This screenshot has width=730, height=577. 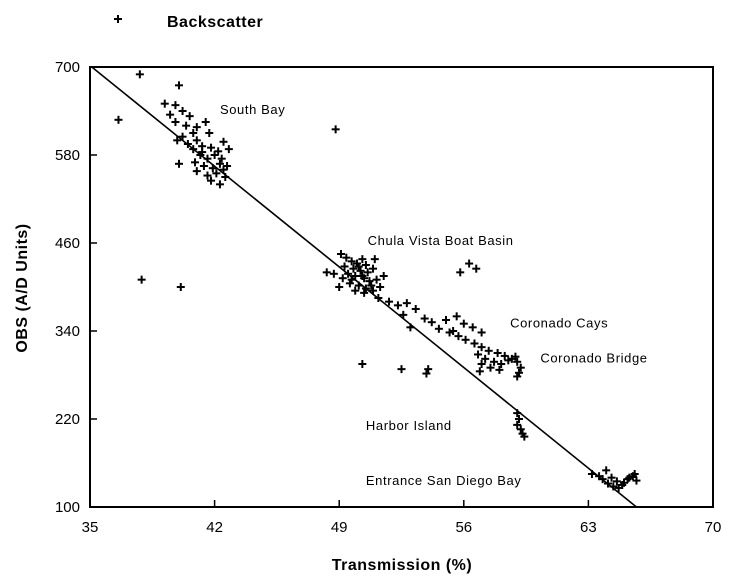 What do you see at coordinates (559, 322) in the screenshot?
I see `annotation-label: Coronado Cays` at bounding box center [559, 322].